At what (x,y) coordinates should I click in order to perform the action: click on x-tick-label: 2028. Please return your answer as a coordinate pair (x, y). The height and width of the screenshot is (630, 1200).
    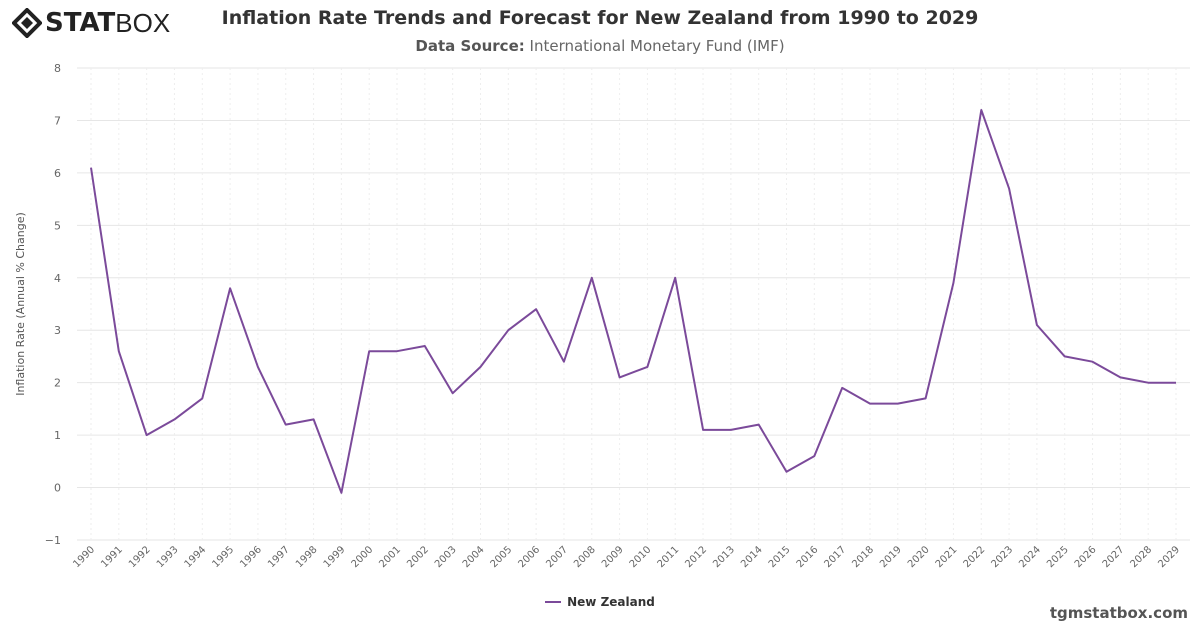
    Looking at the image, I should click on (1142, 557).